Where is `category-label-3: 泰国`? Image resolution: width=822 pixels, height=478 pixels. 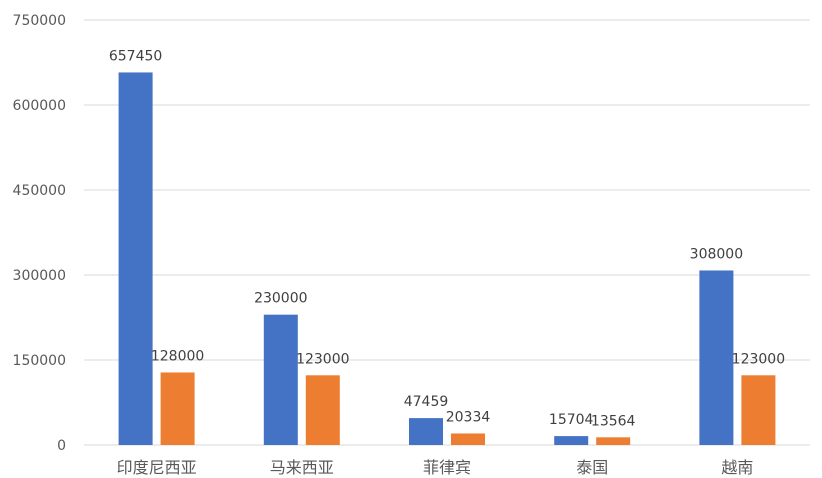 category-label-3: 泰国 is located at coordinates (592, 467).